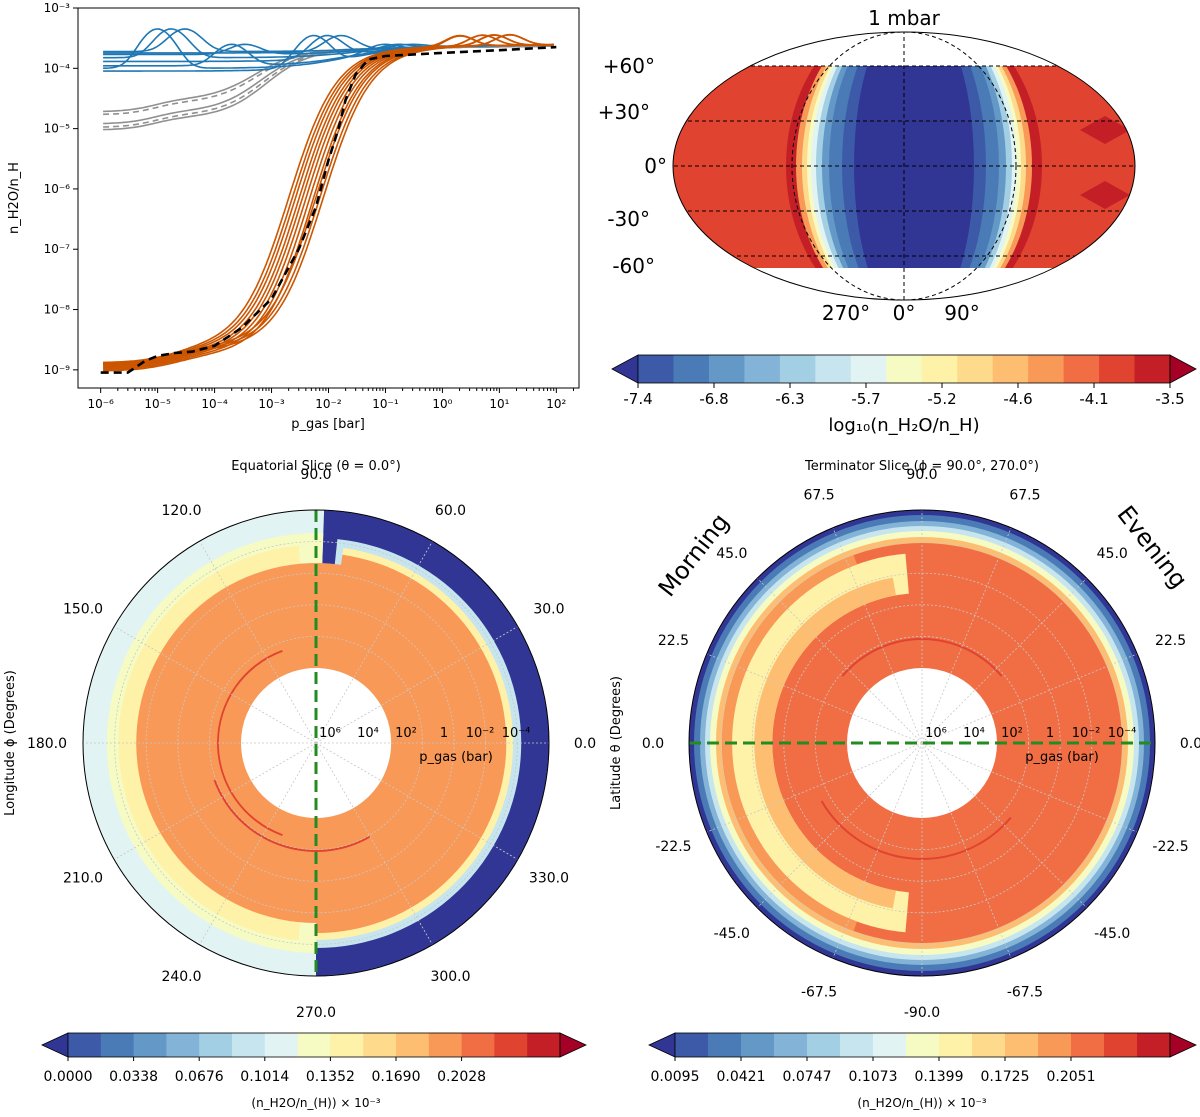 The image size is (1200, 1117). I want to click on terminator-colorbar-tick-label: 0.1073, so click(873, 1077).